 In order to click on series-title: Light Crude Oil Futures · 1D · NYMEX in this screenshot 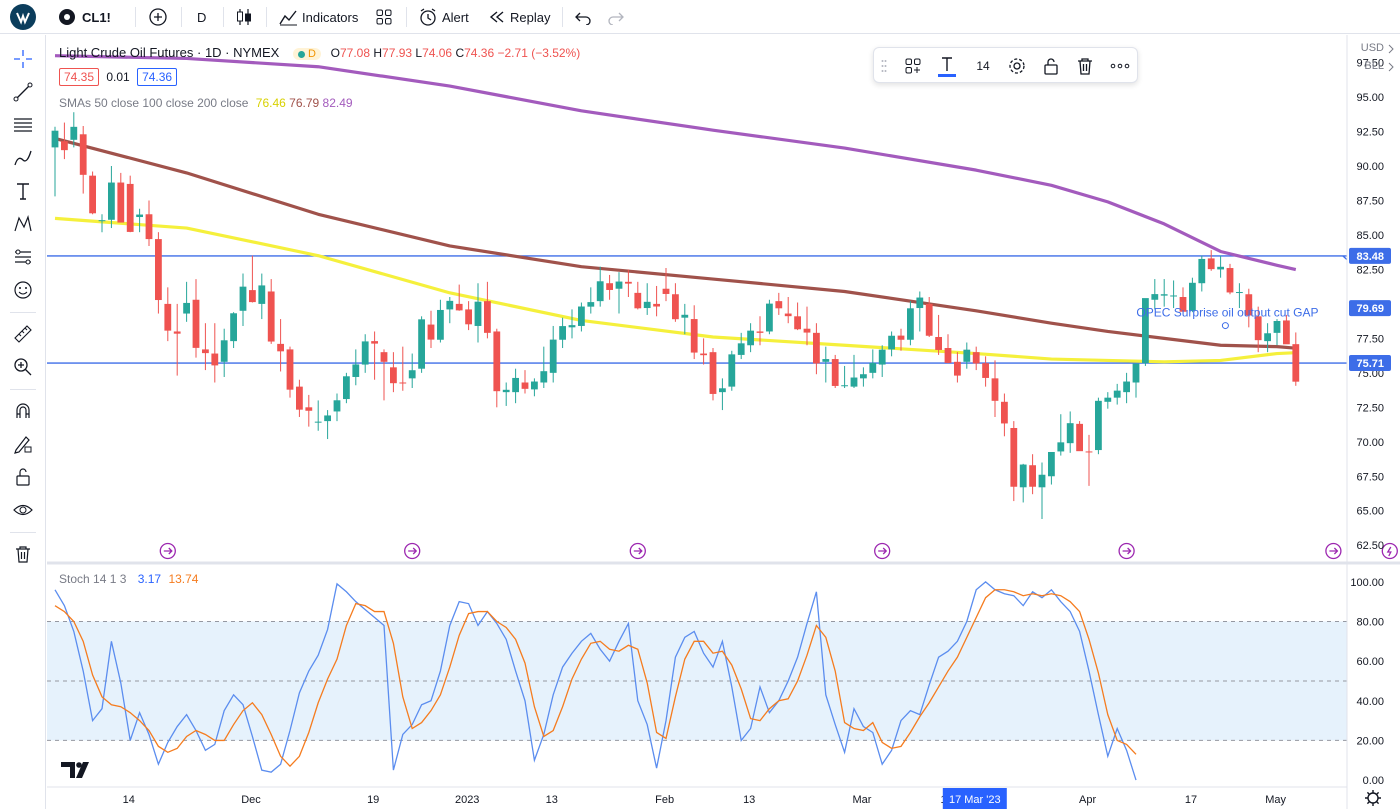, I will do `click(169, 52)`.